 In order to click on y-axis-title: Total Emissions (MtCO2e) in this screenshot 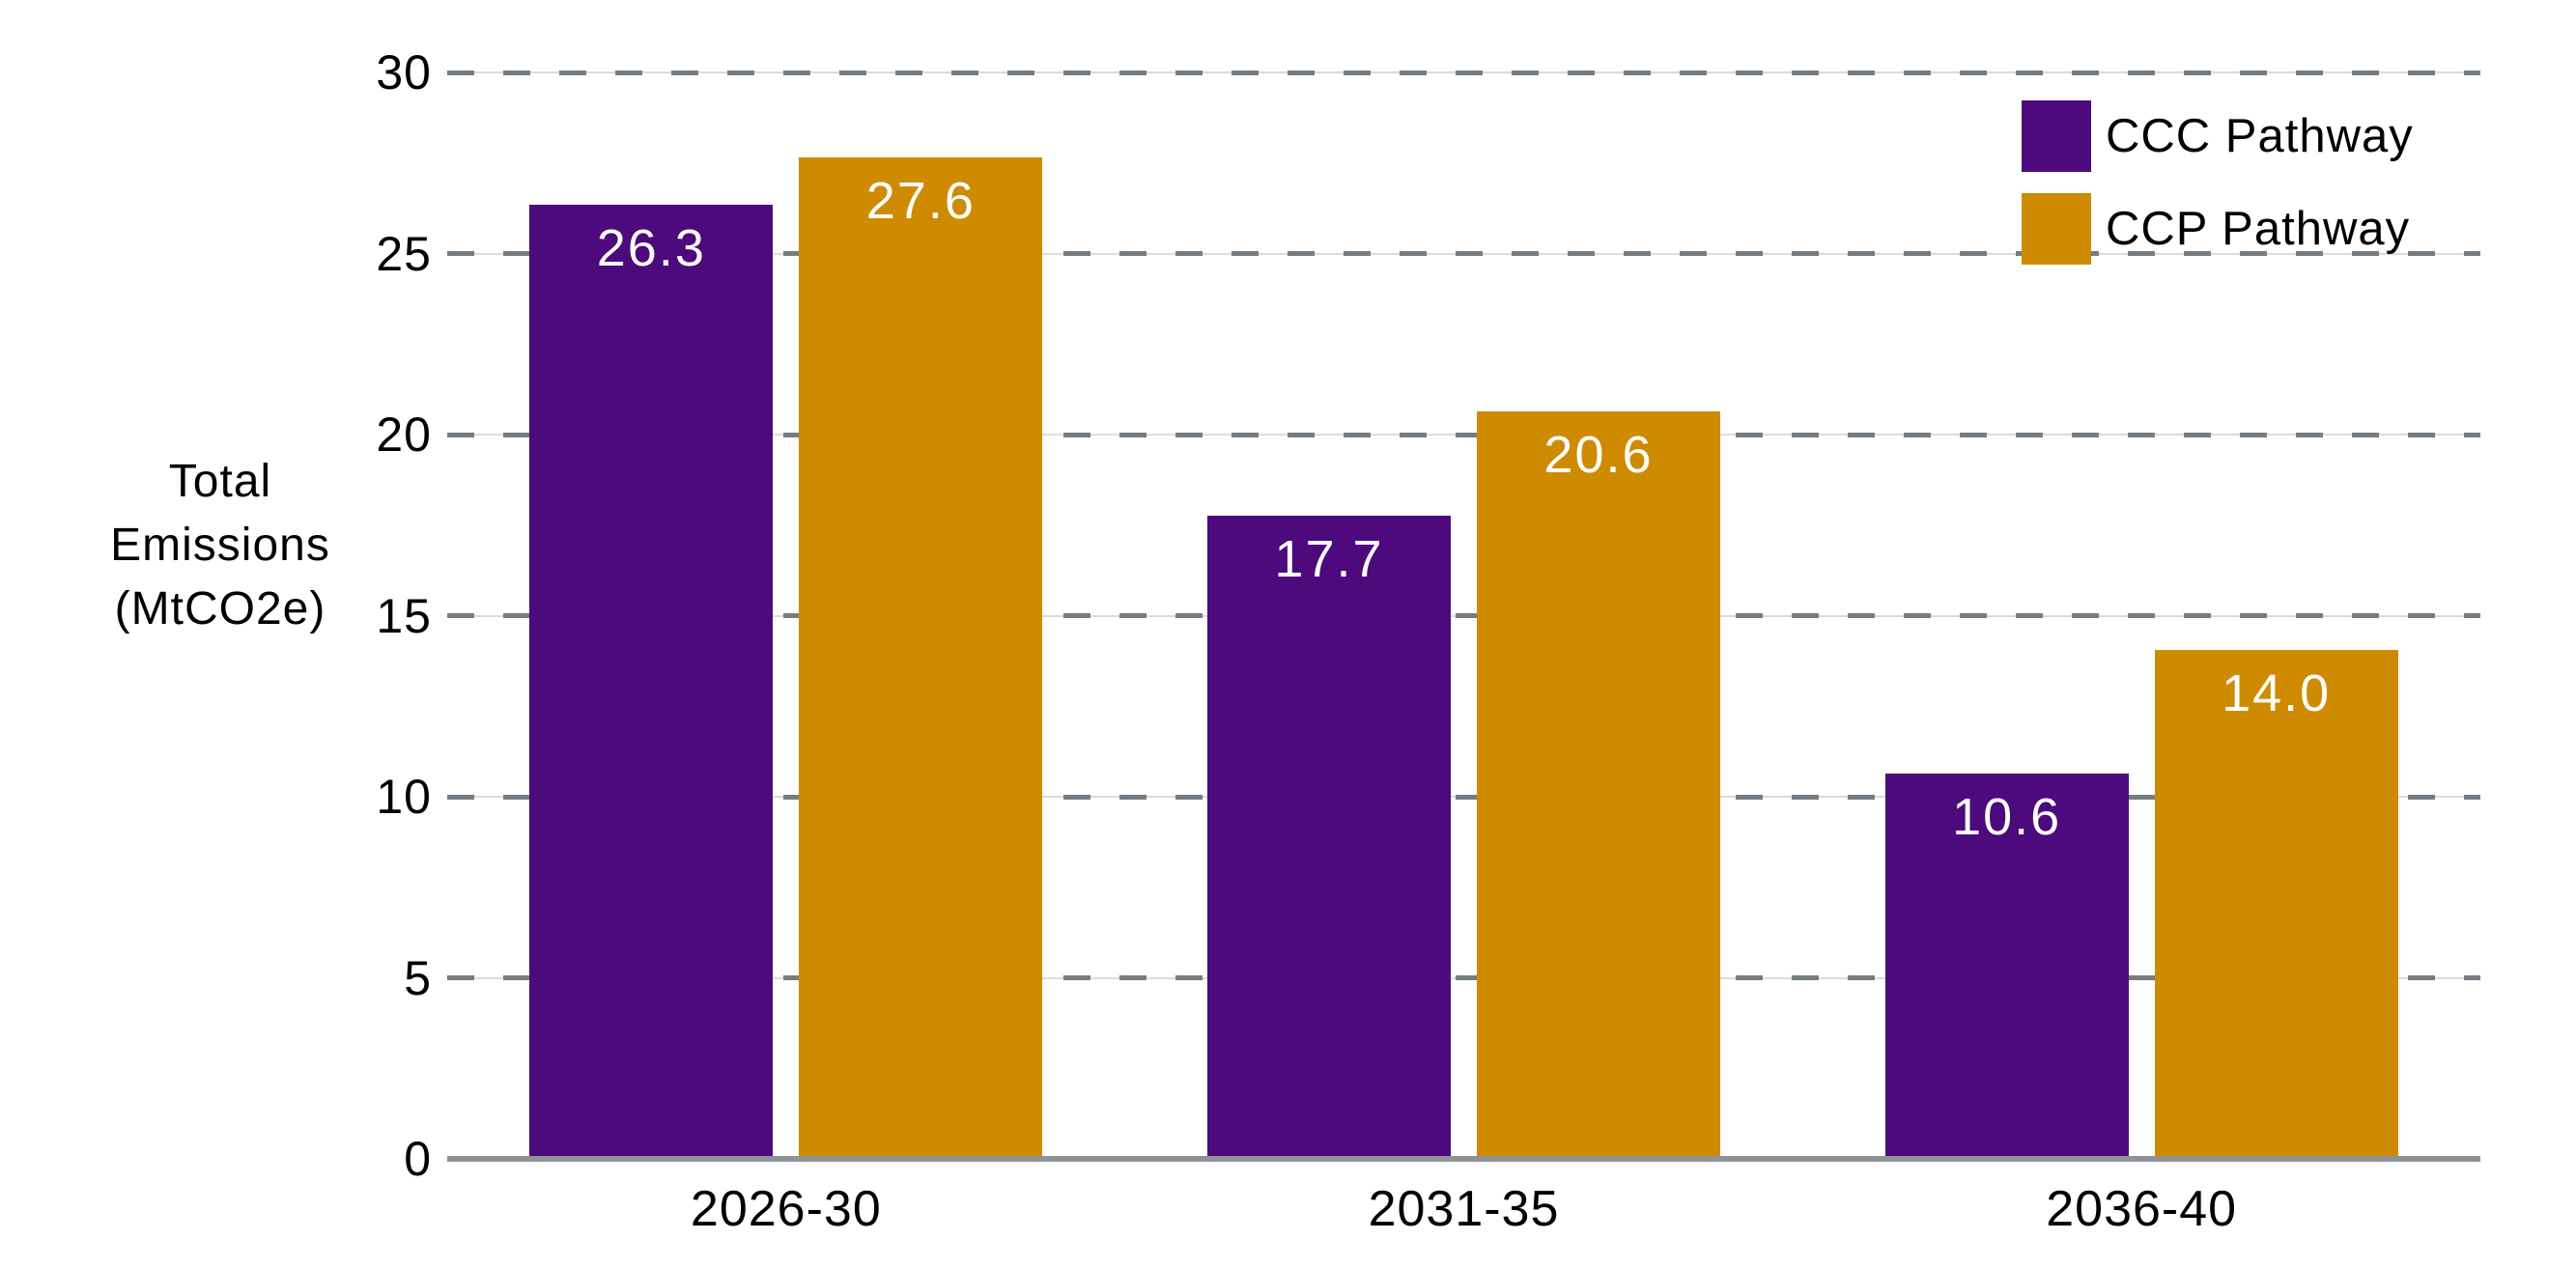, I will do `click(220, 545)`.